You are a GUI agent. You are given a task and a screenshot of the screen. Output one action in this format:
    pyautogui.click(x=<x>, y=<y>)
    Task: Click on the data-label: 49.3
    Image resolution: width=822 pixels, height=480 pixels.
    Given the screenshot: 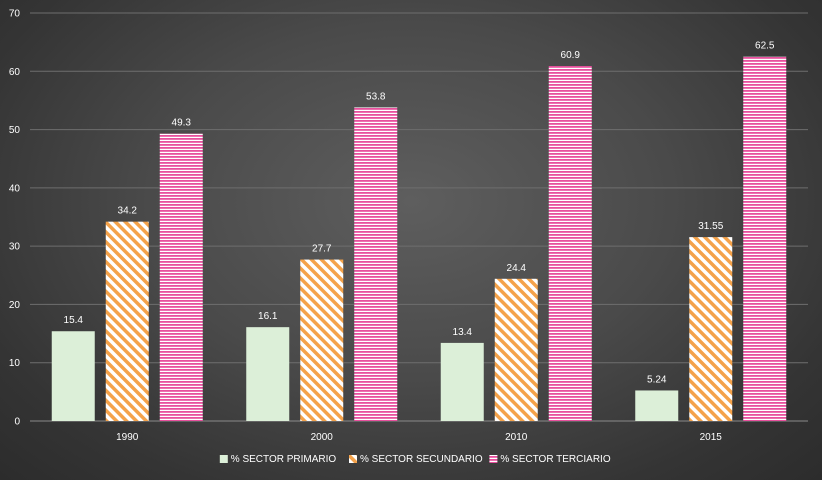 What is the action you would take?
    pyautogui.click(x=182, y=123)
    